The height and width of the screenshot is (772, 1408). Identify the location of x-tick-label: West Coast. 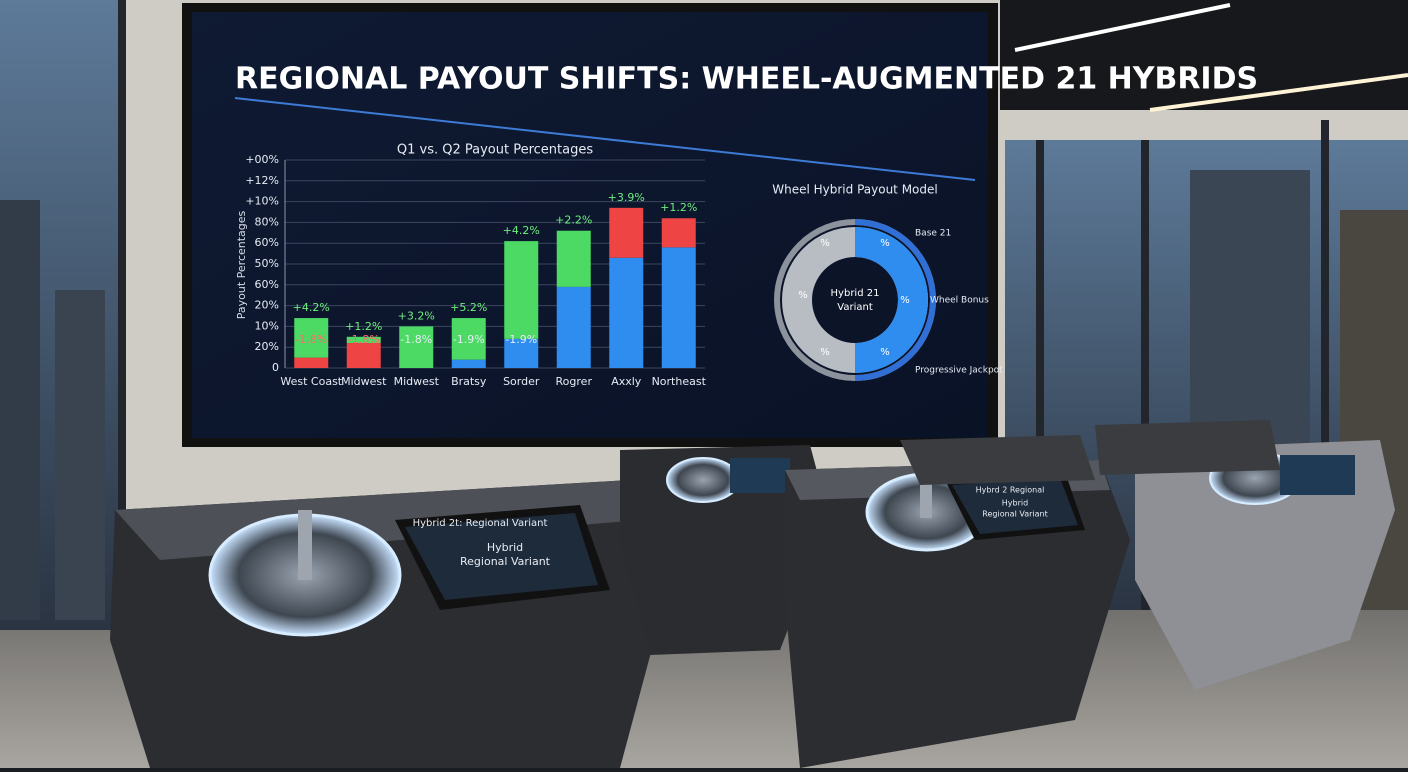
(311, 381).